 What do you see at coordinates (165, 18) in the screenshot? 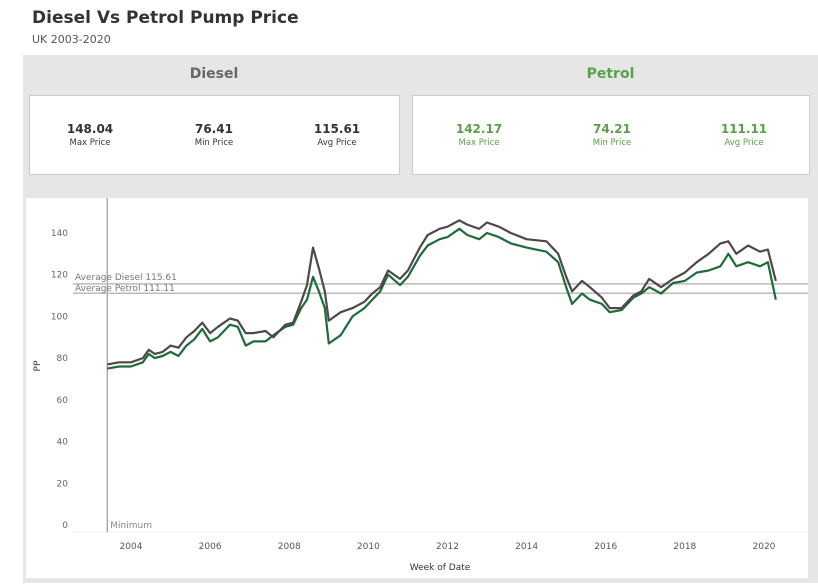
I see `page-title: Diesel Vs Petrol Pump Price` at bounding box center [165, 18].